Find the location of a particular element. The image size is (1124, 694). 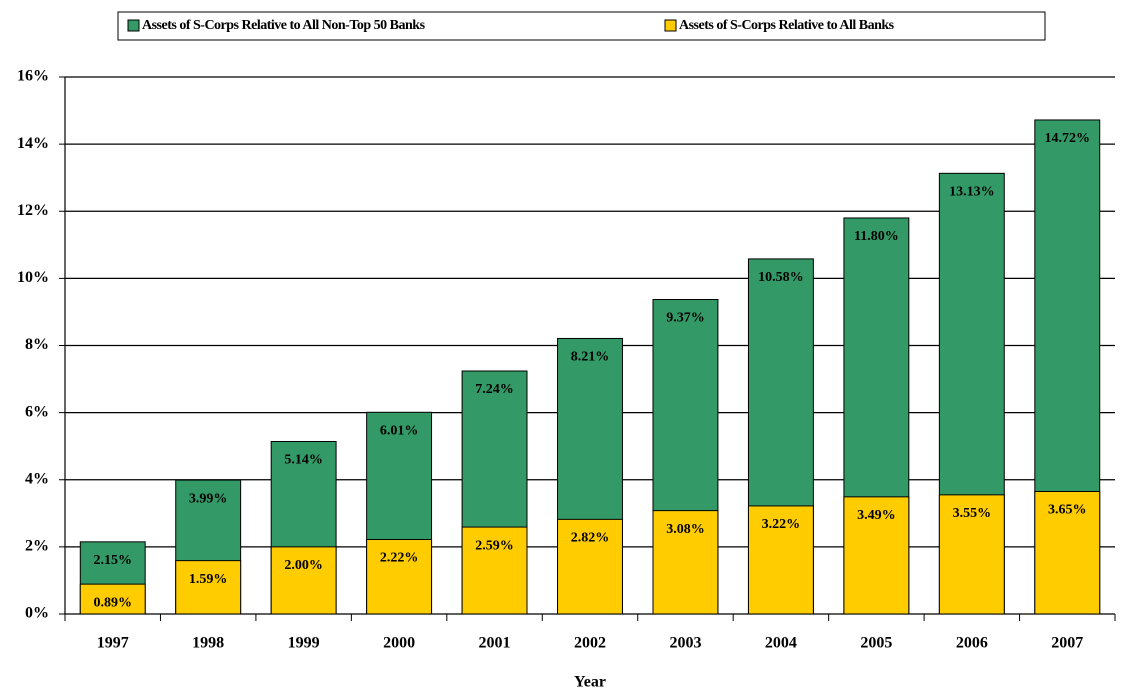

x-tick-label: 2007 is located at coordinates (1067, 643).